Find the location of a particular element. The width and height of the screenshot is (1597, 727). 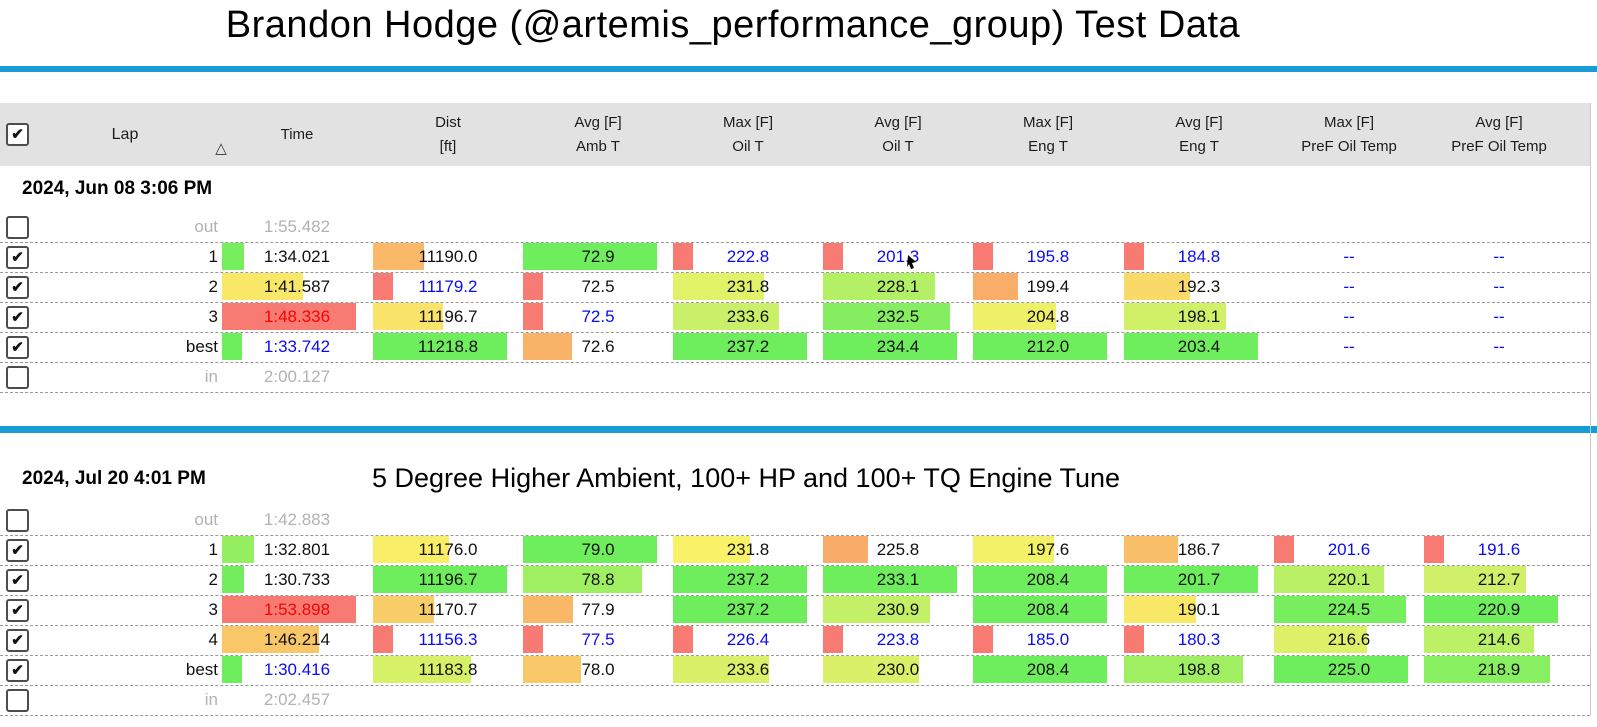

data-cell: 1:48.336 is located at coordinates (297, 317).